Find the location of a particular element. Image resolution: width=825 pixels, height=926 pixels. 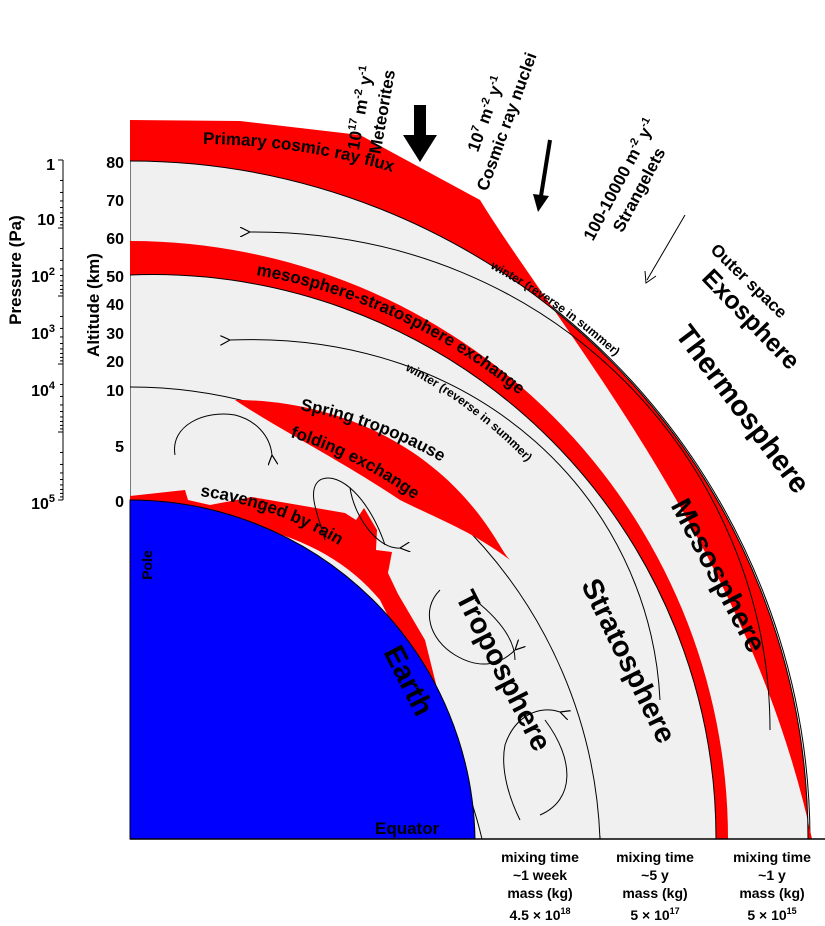

pressure-axis-label: Pressure (Pa) is located at coordinates (15, 270).